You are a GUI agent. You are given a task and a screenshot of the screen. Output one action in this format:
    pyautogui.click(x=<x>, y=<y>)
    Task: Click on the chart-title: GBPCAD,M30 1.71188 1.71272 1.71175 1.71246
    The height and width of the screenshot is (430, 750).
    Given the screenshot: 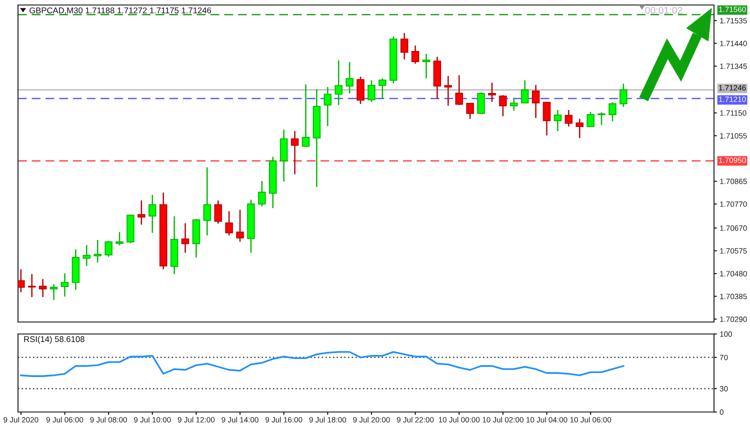 What is the action you would take?
    pyautogui.click(x=121, y=10)
    